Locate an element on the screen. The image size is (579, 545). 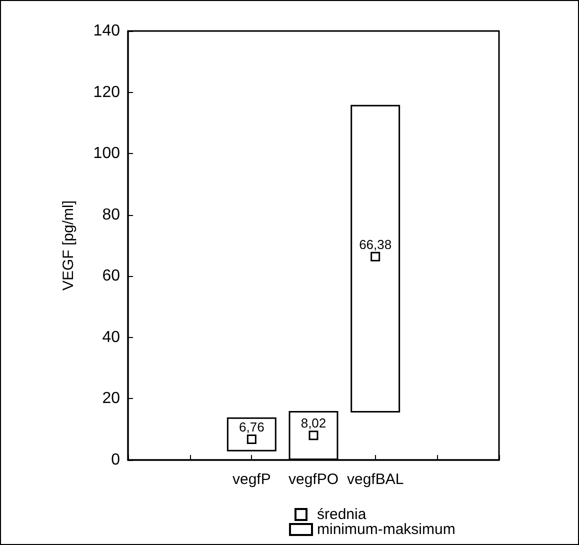
data-label: 66,38 is located at coordinates (375, 244).